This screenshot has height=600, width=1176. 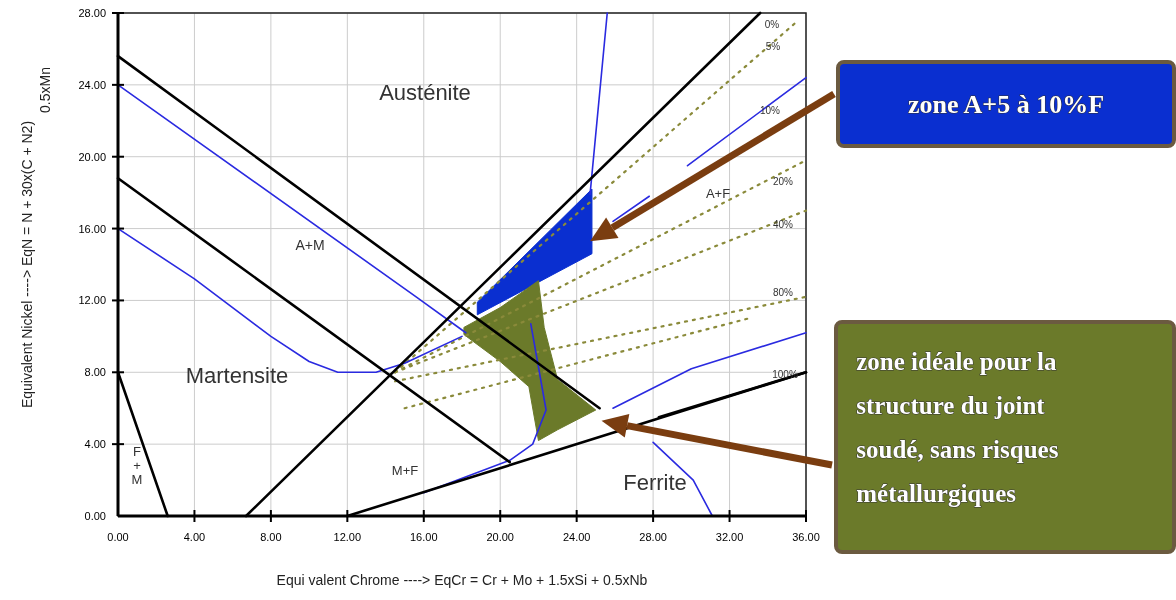 I want to click on y-axis-title: Equivalent Nickel ----> EqN = N + 30x(C + N2) 0.5xMn, so click(x=36, y=238).